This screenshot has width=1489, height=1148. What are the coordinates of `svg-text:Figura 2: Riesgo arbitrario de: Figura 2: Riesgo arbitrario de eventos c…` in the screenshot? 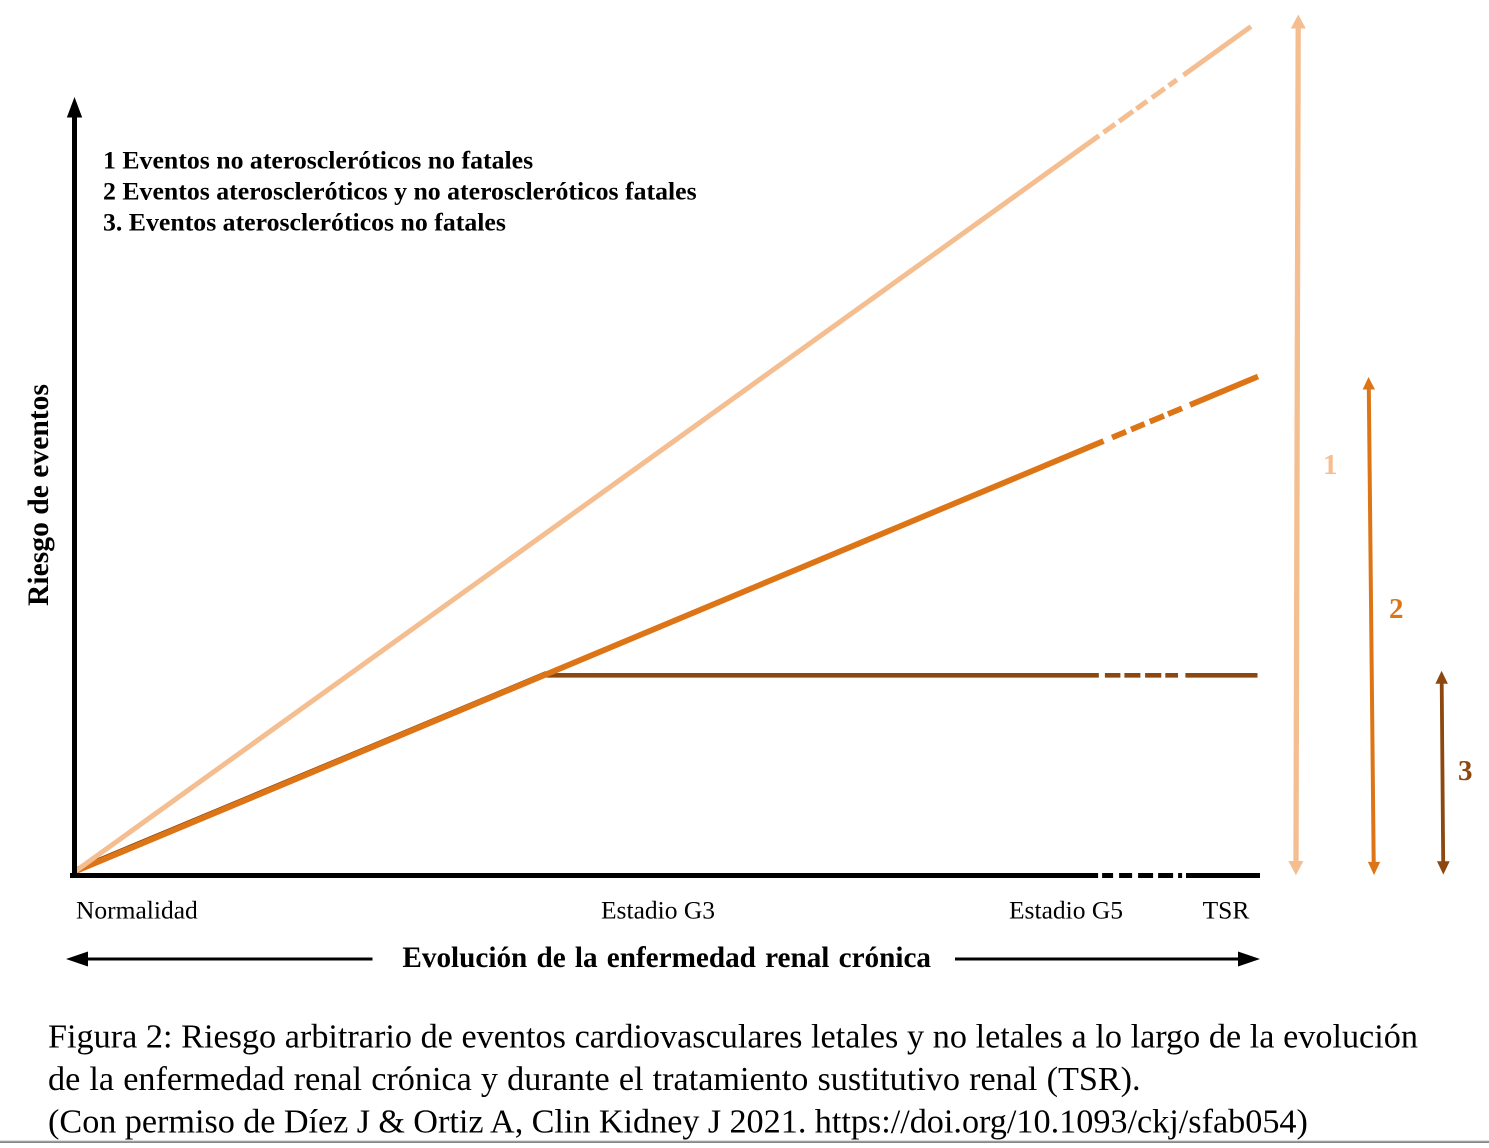 It's located at (733, 1036).